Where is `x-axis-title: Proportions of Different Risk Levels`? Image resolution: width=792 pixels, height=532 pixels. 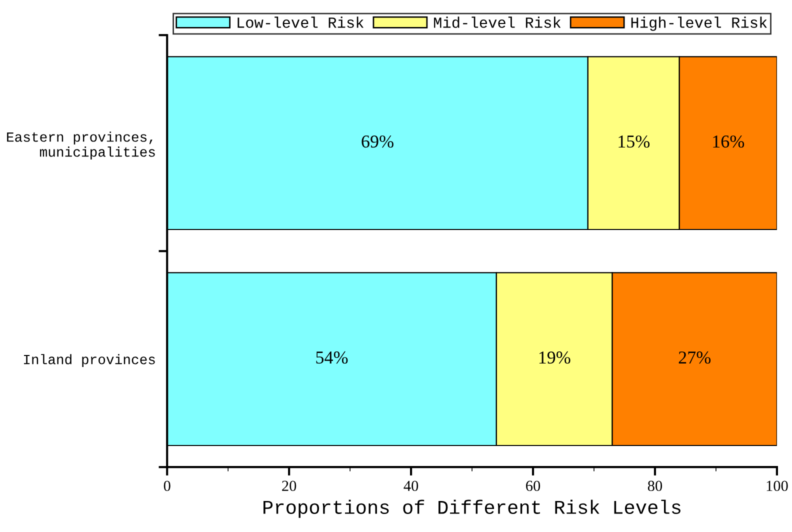
x-axis-title: Proportions of Different Risk Levels is located at coordinates (472, 509).